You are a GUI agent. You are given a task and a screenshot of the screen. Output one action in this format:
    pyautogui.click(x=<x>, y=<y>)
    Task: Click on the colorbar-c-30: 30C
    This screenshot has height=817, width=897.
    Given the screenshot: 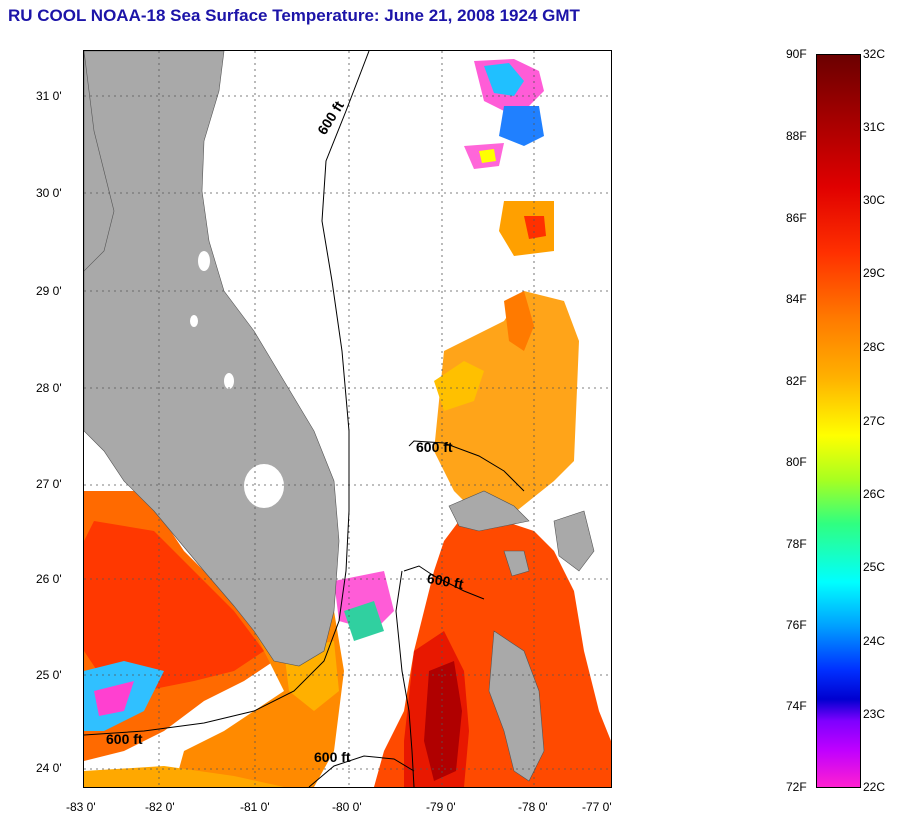 What is the action you would take?
    pyautogui.click(x=874, y=200)
    